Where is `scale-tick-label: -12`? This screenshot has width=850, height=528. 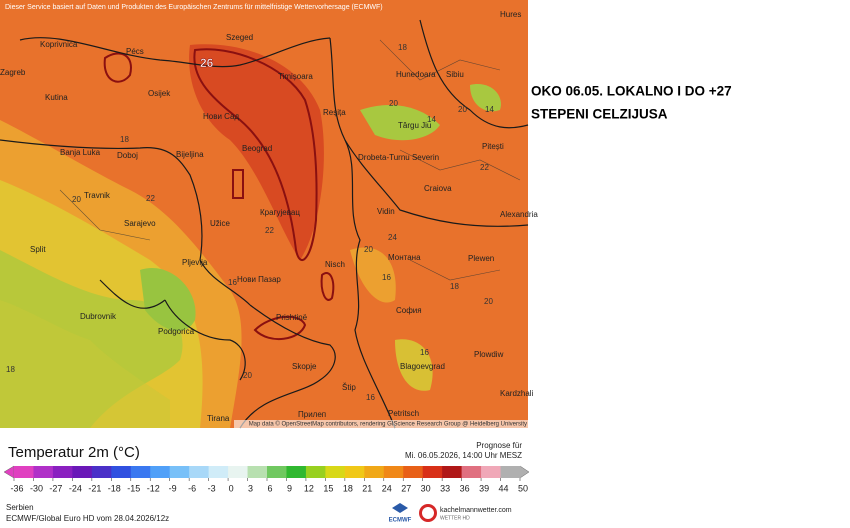 scale-tick-label: -12 is located at coordinates (153, 488).